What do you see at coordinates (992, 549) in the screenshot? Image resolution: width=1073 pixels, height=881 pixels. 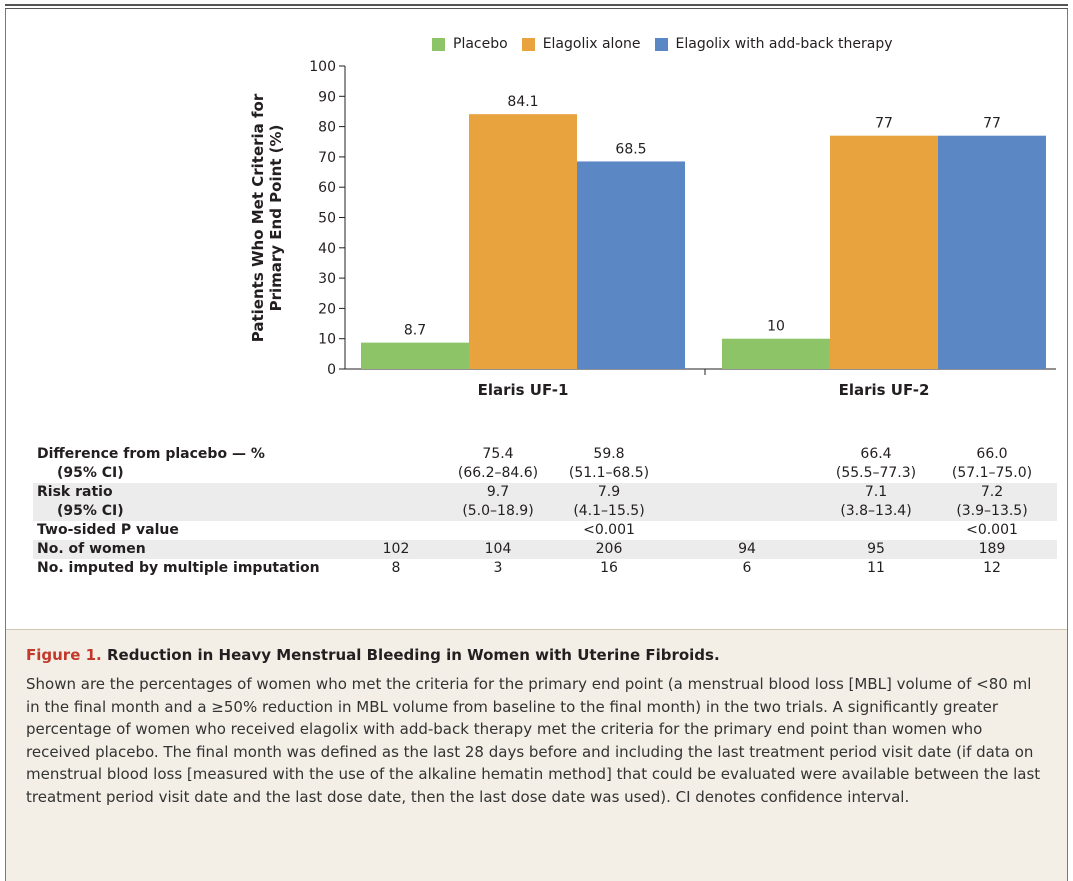 I see `table-cell: 189` at bounding box center [992, 549].